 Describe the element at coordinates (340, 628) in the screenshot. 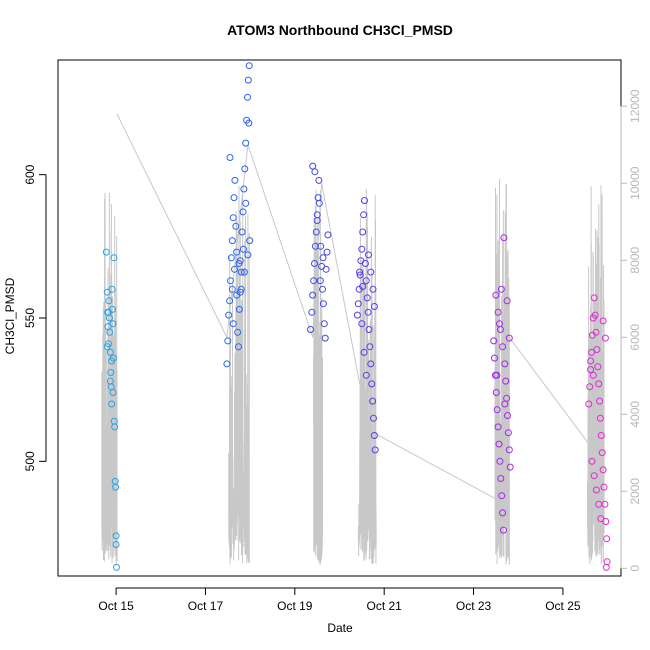

I see `x-axis-label: Date` at that location.